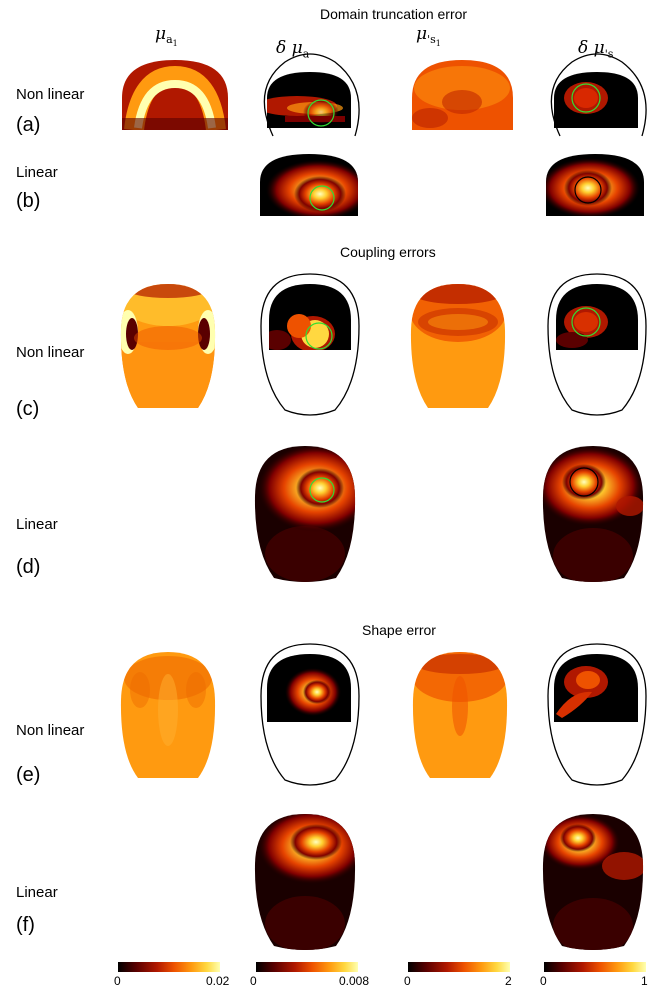 The height and width of the screenshot is (992, 657). Describe the element at coordinates (305, 514) in the screenshot. I see `map-d-delta-mu-a` at that location.